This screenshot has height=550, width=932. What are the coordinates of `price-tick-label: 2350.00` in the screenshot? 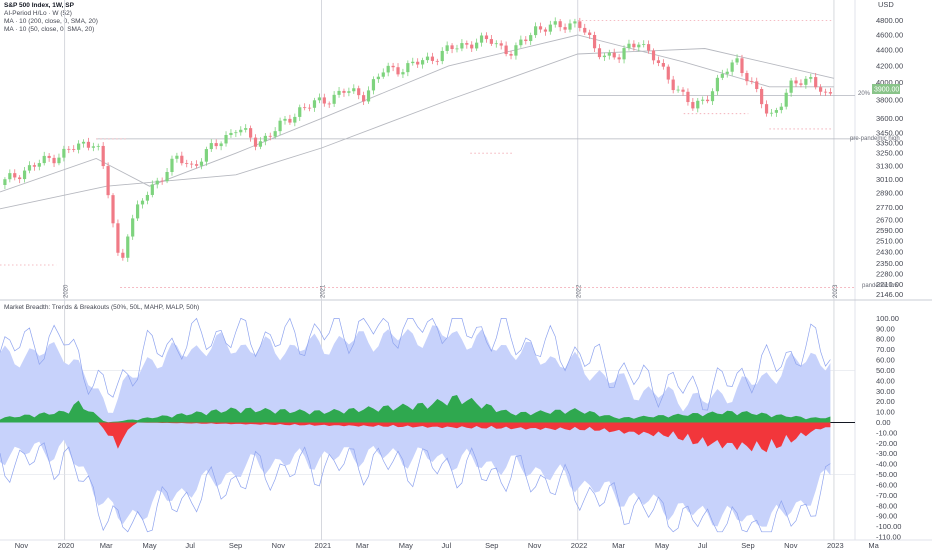 It's located at (889, 263).